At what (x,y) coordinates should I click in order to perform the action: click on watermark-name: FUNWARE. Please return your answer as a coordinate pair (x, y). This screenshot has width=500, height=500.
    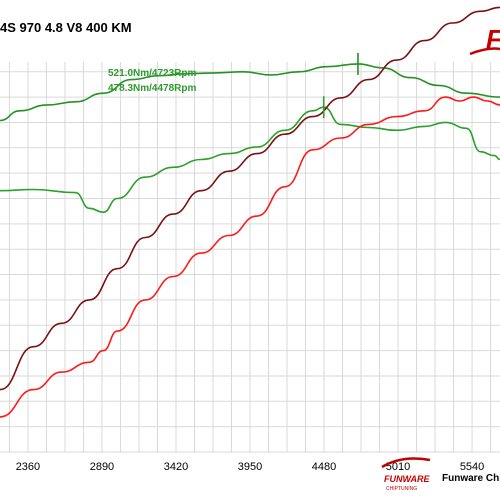
    Looking at the image, I should click on (407, 479).